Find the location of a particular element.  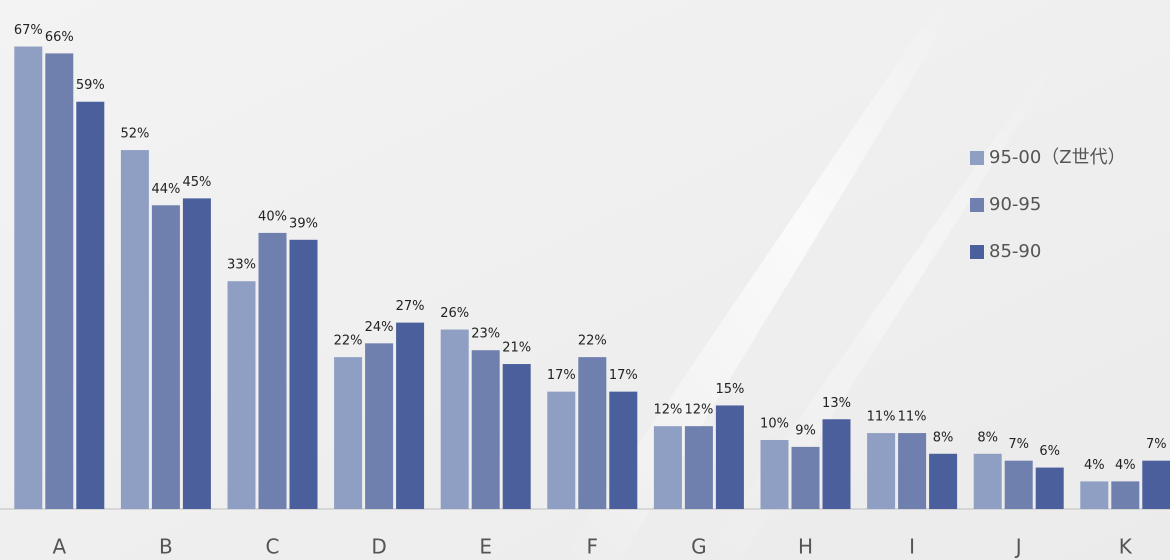

legend-label: 95-00（Z世代） is located at coordinates (1057, 157).